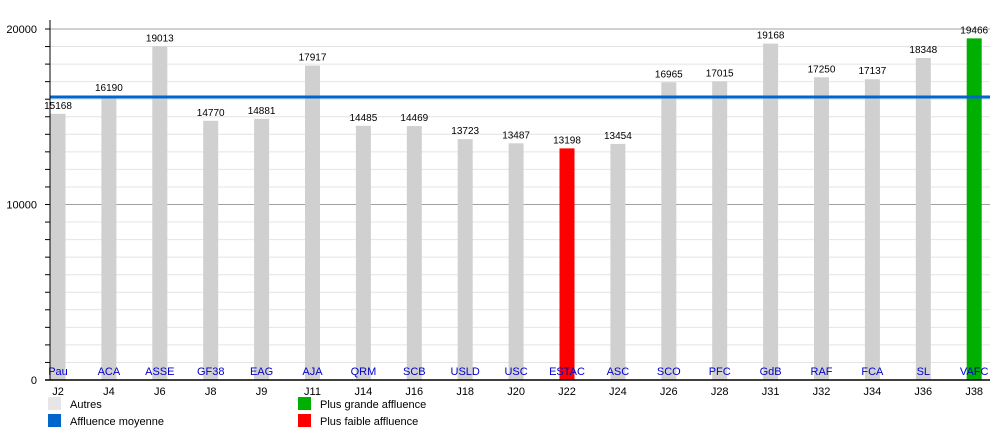  Describe the element at coordinates (923, 372) in the screenshot. I see `team-label: SL` at that location.